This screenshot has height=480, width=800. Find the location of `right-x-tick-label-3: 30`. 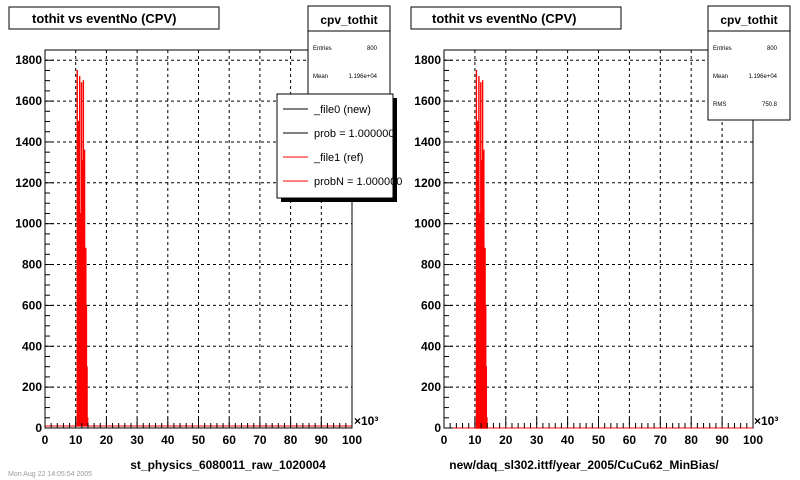

right-x-tick-label-3: 30 is located at coordinates (537, 440).